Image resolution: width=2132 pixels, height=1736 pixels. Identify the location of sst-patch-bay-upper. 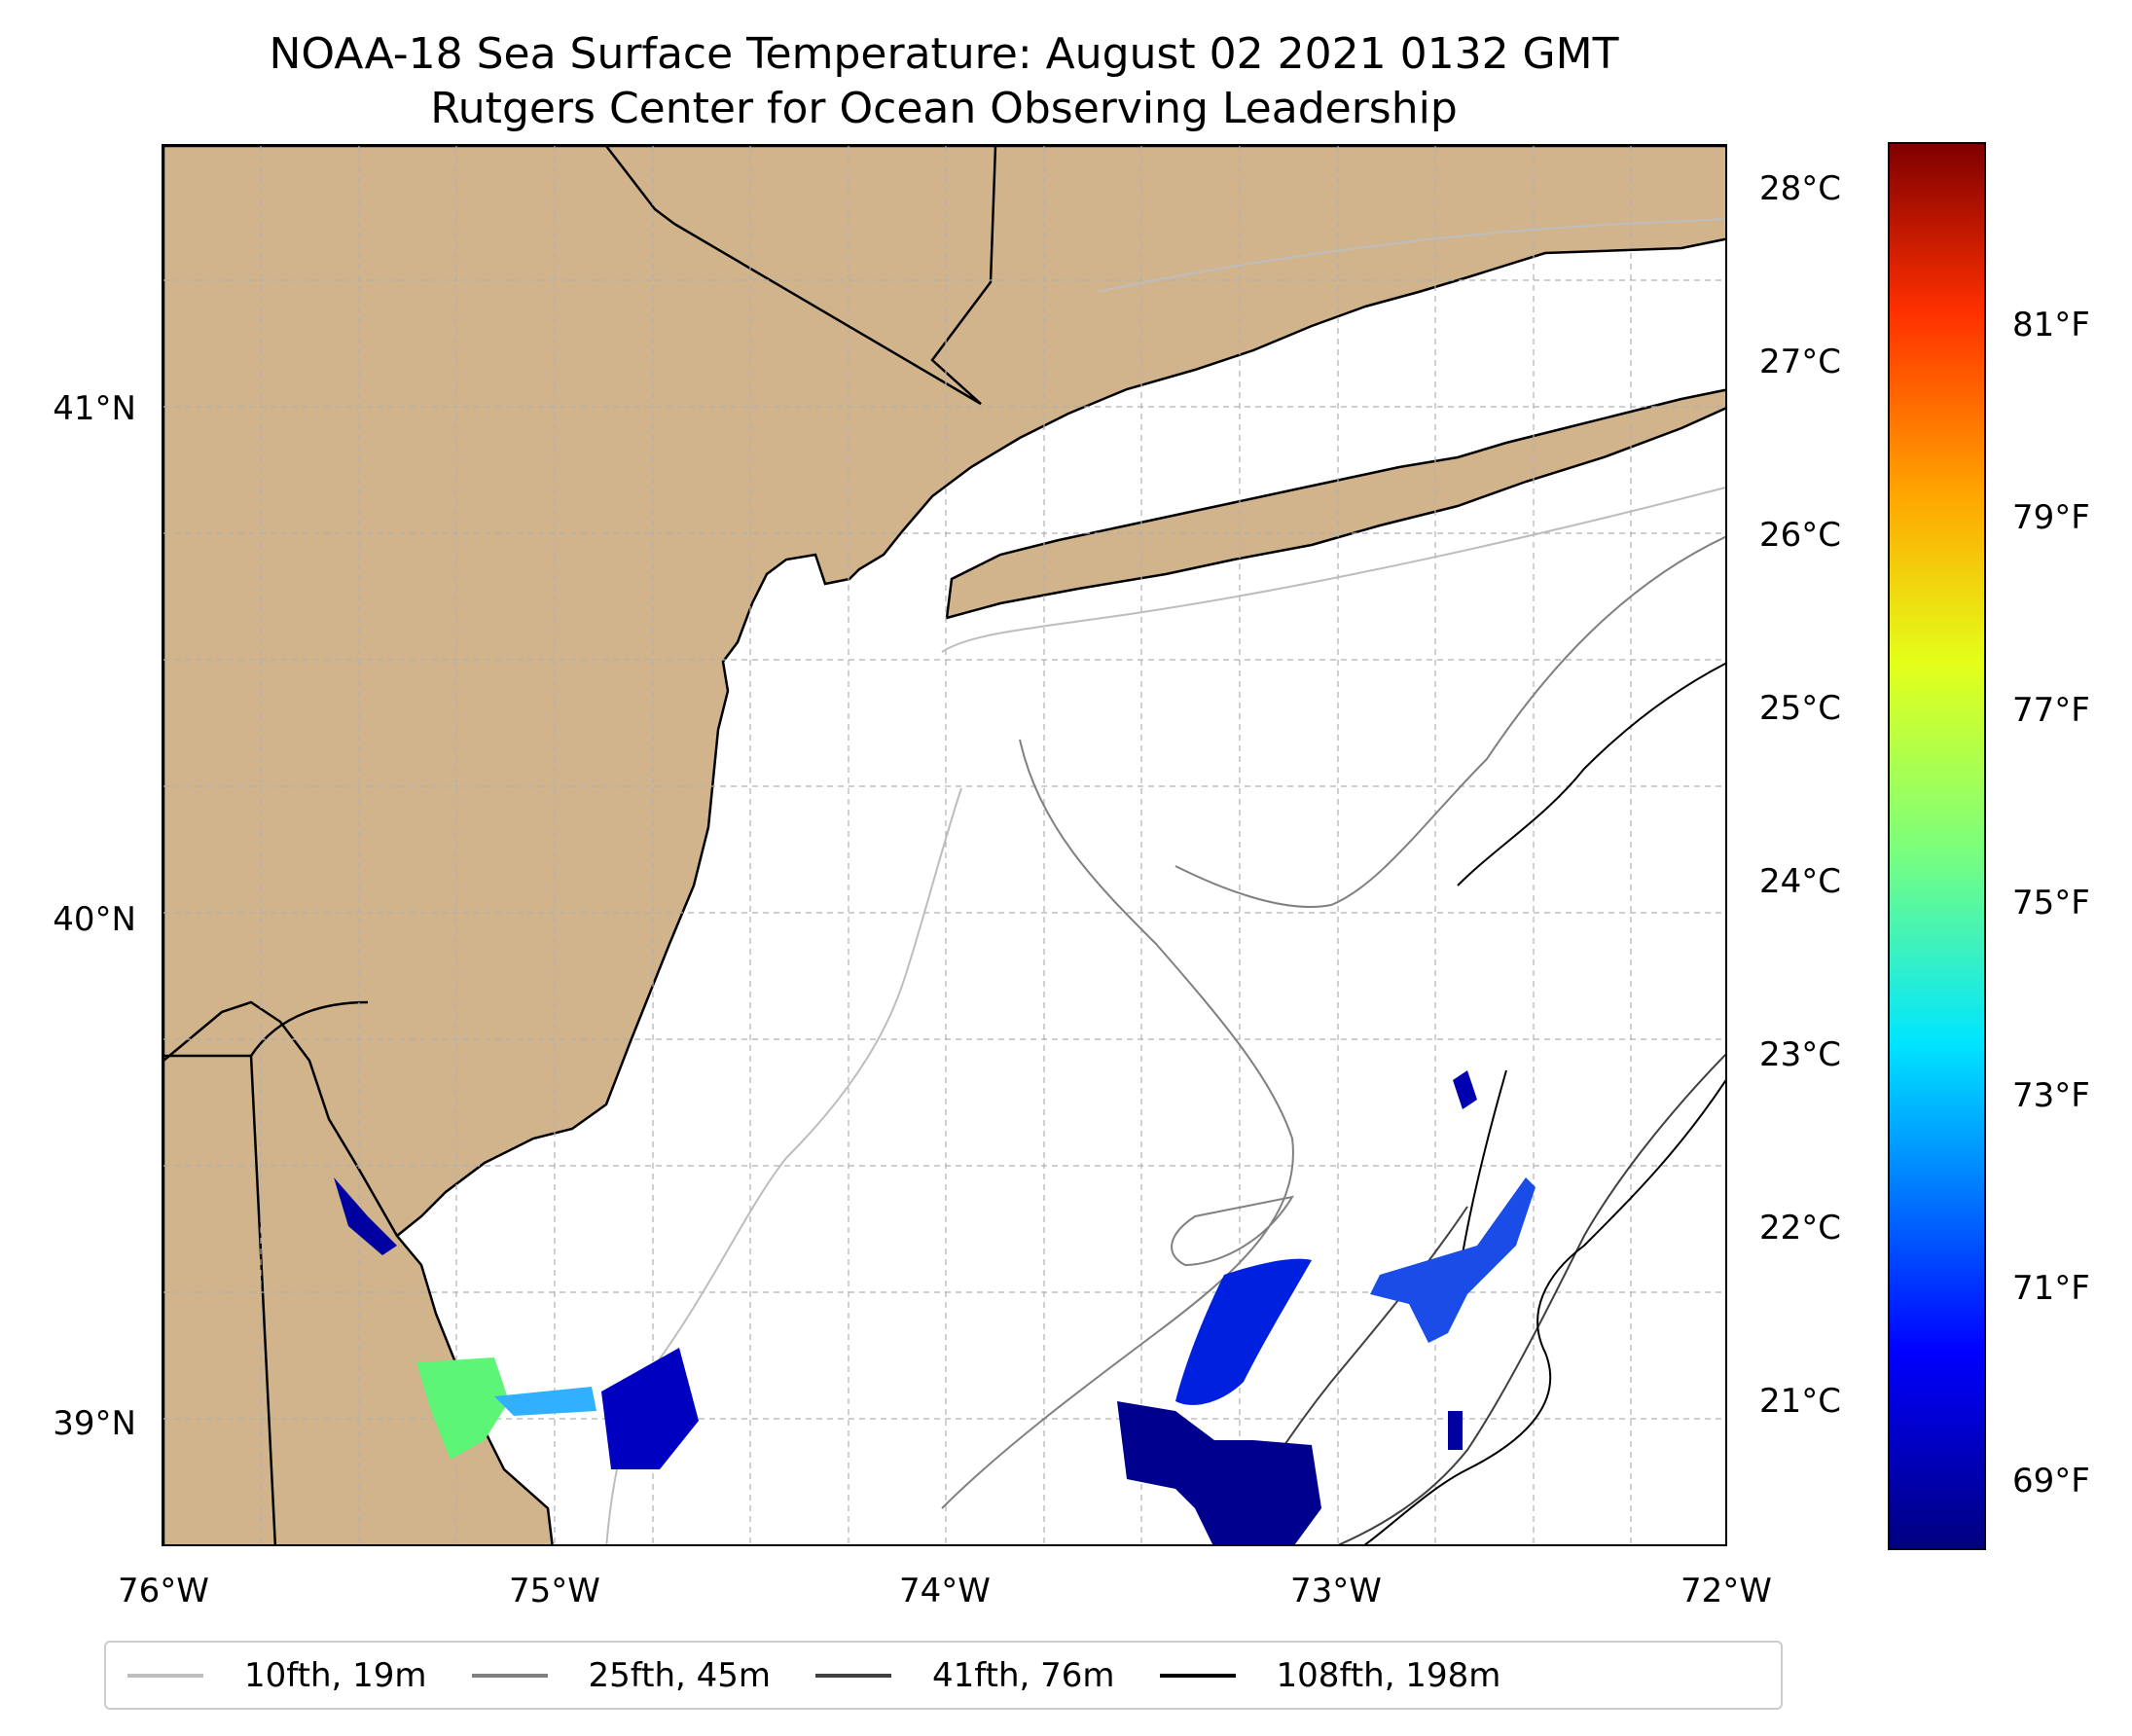
(365, 1216).